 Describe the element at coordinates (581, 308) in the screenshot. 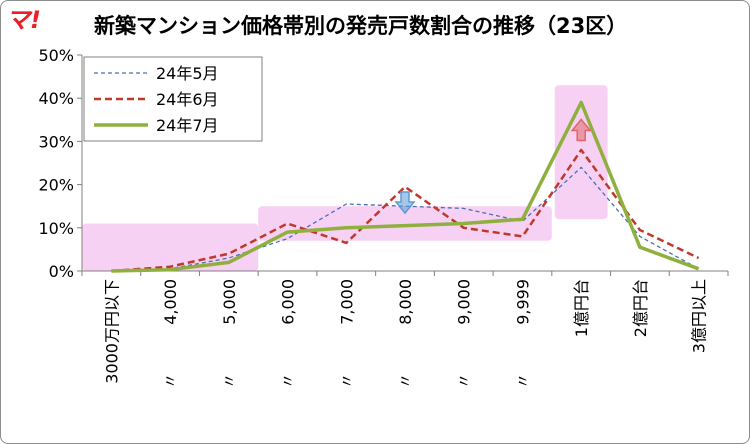

I see `x-tick-label: 1億円台` at that location.